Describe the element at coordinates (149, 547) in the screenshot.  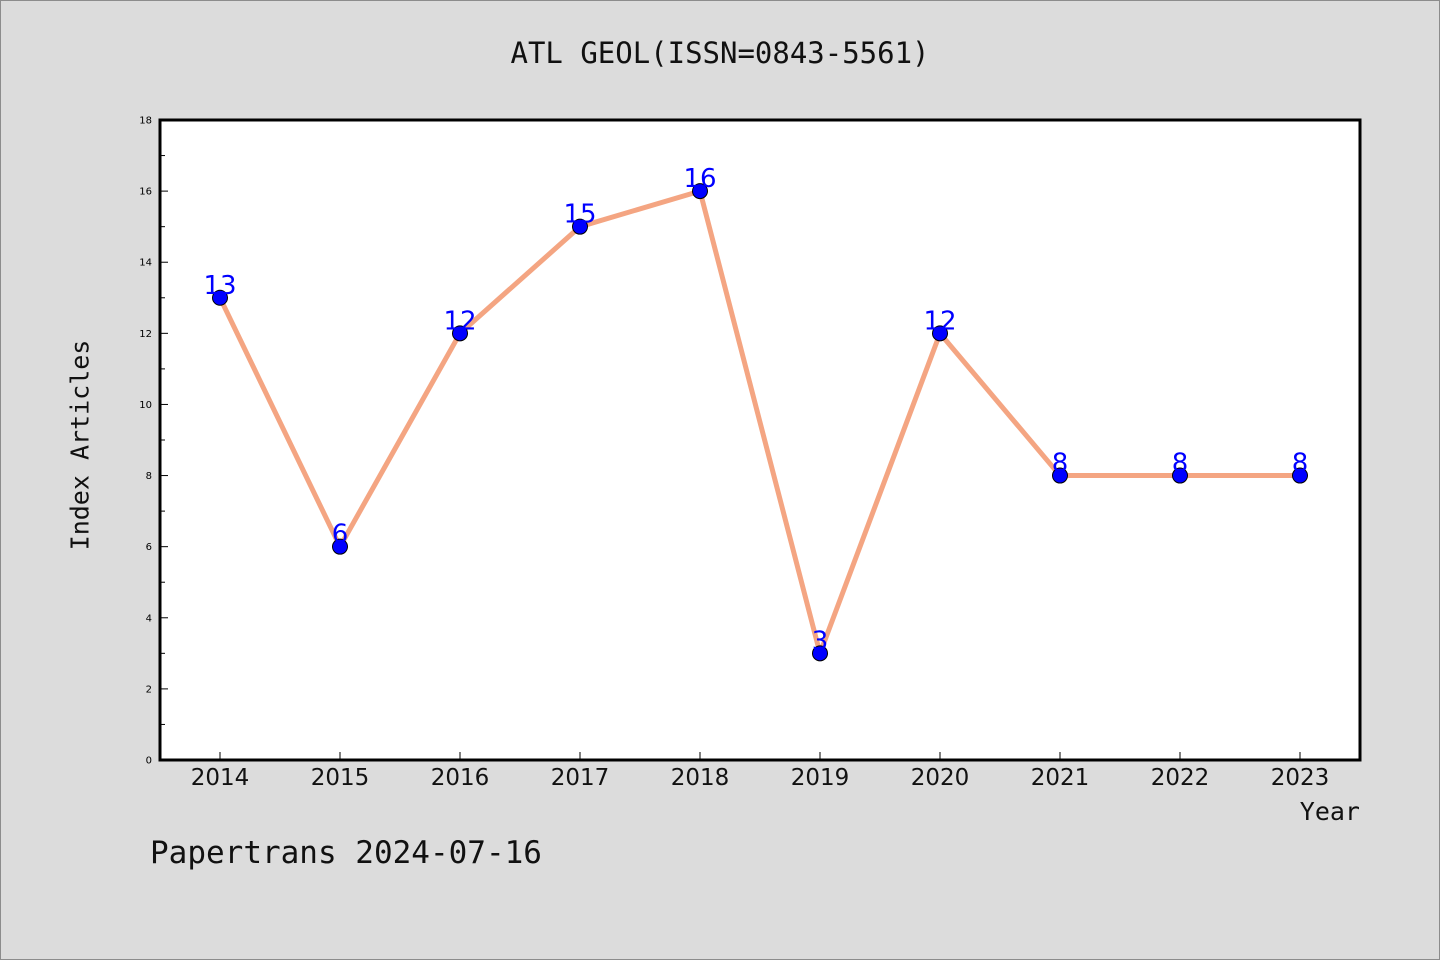
I see `y-tick-label: 6` at that location.